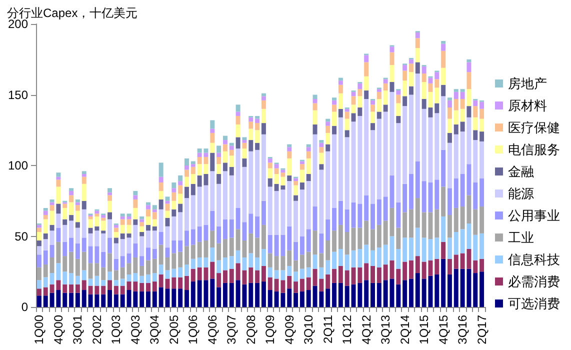 This screenshot has height=350, width=571. What do you see at coordinates (366, 329) in the screenshot?
I see `x-tick-label: 4Q12` at bounding box center [366, 329].